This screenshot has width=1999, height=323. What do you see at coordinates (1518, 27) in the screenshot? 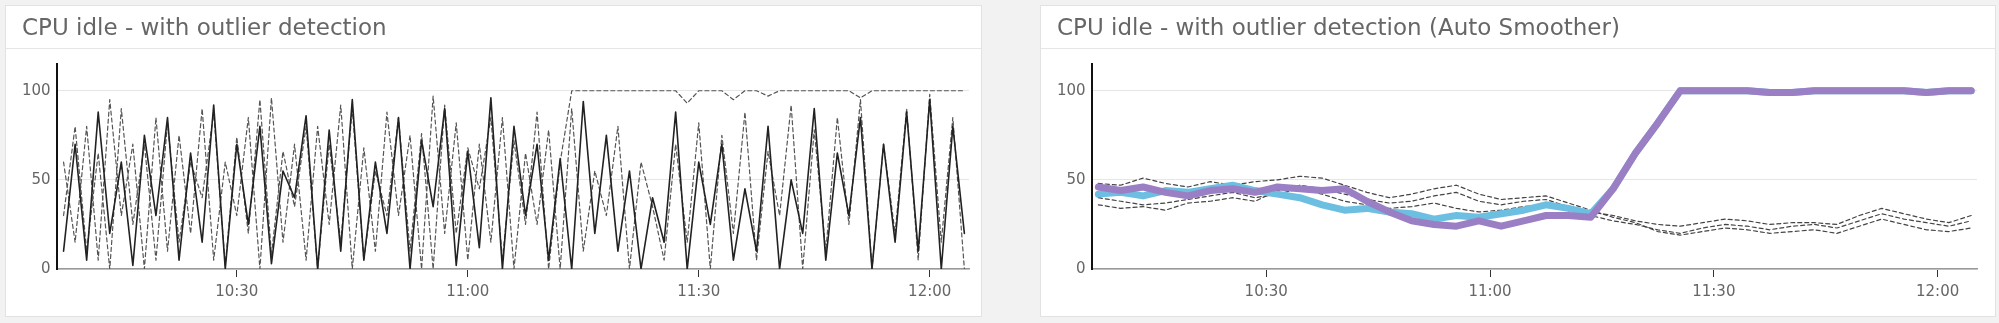
I see `chart-title: CPU idle - with outlier detection (Auto Smoother)` at bounding box center [1518, 27].